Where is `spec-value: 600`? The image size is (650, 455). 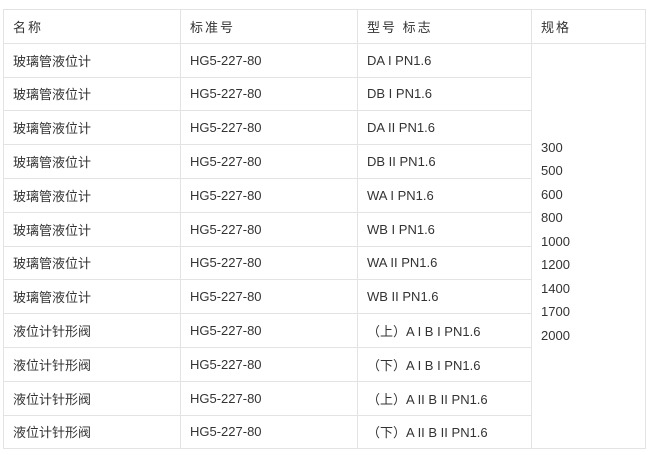
spec-value: 600 is located at coordinates (552, 194).